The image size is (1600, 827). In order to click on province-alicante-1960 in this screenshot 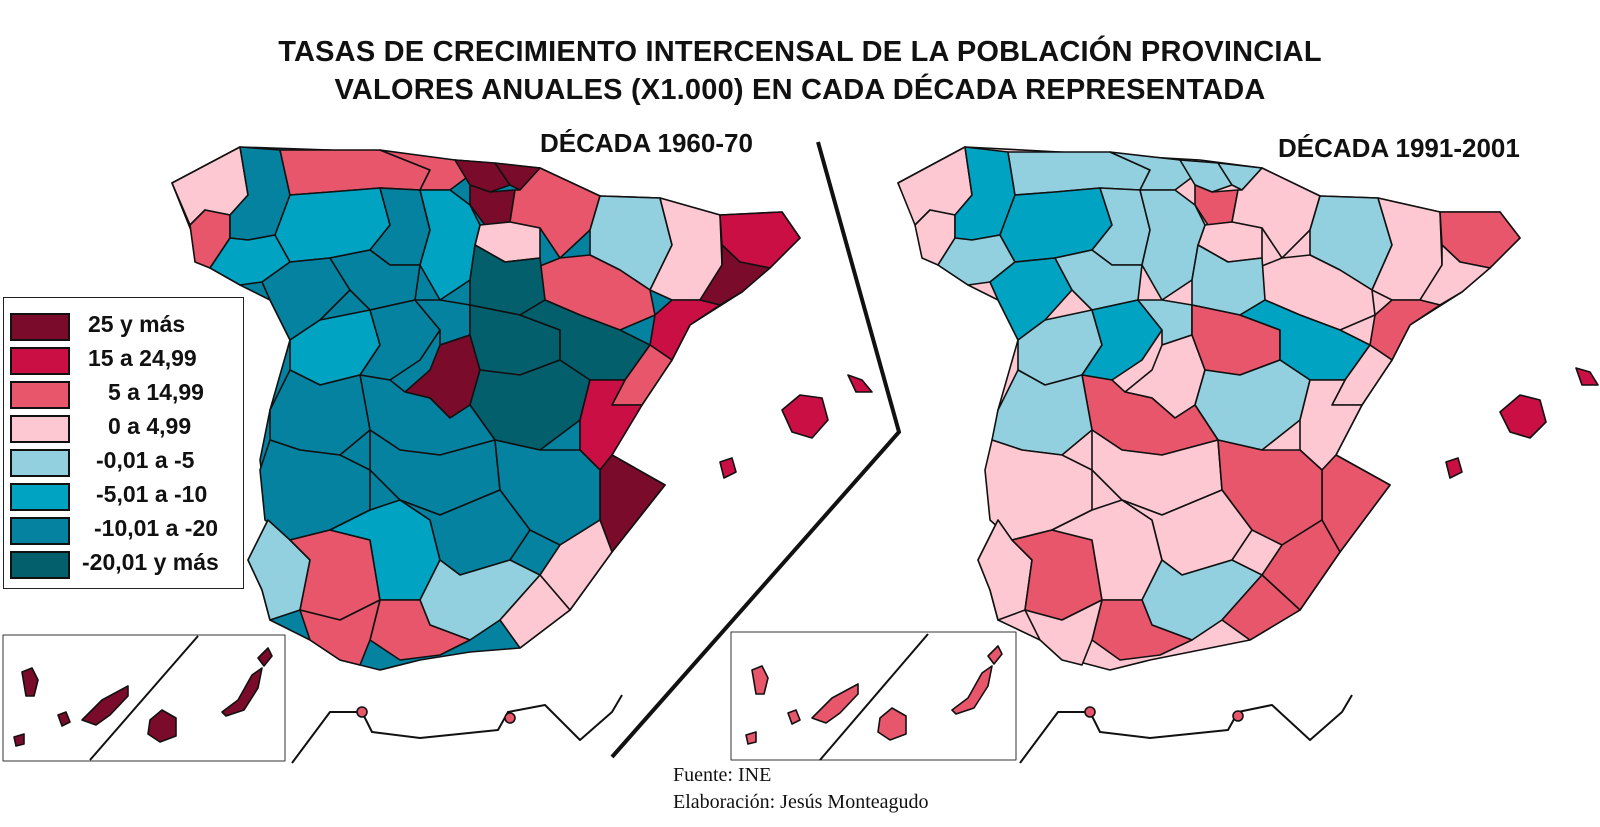, I will do `click(632, 503)`.